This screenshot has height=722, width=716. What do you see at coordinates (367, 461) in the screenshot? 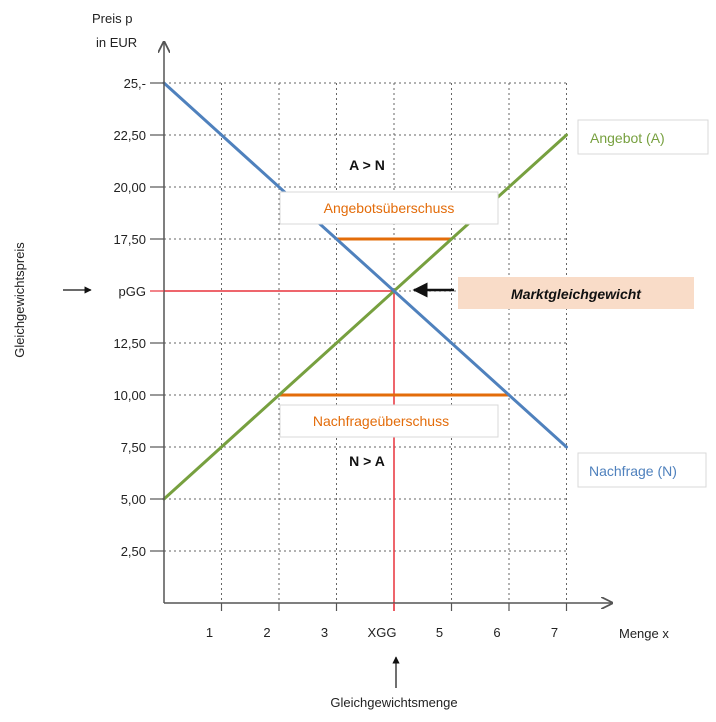
I see `note-demand-greater: N > A` at bounding box center [367, 461].